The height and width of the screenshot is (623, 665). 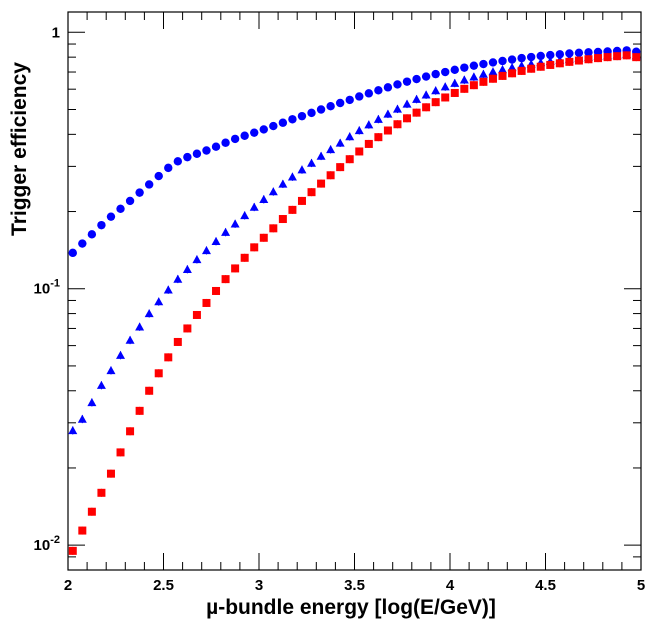 What do you see at coordinates (351, 607) in the screenshot?
I see `x-axis-title: µ-bundle energy [log(E/GeV)]` at bounding box center [351, 607].